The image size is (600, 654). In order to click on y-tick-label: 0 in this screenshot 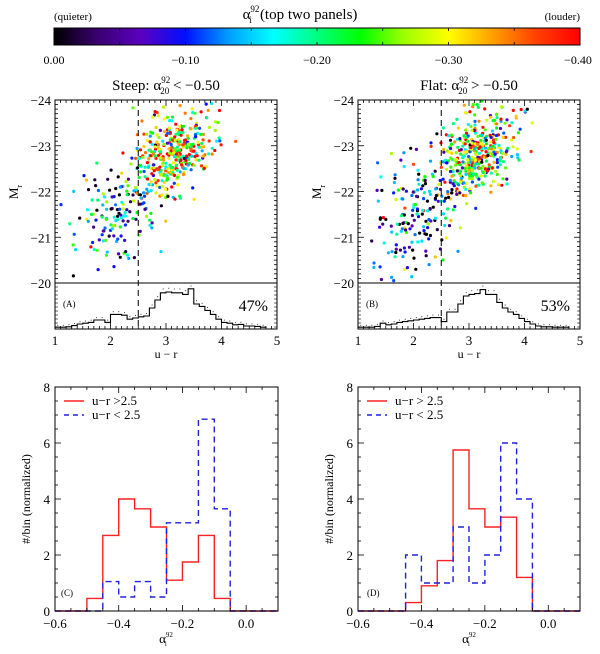, I will do `click(47, 611)`.